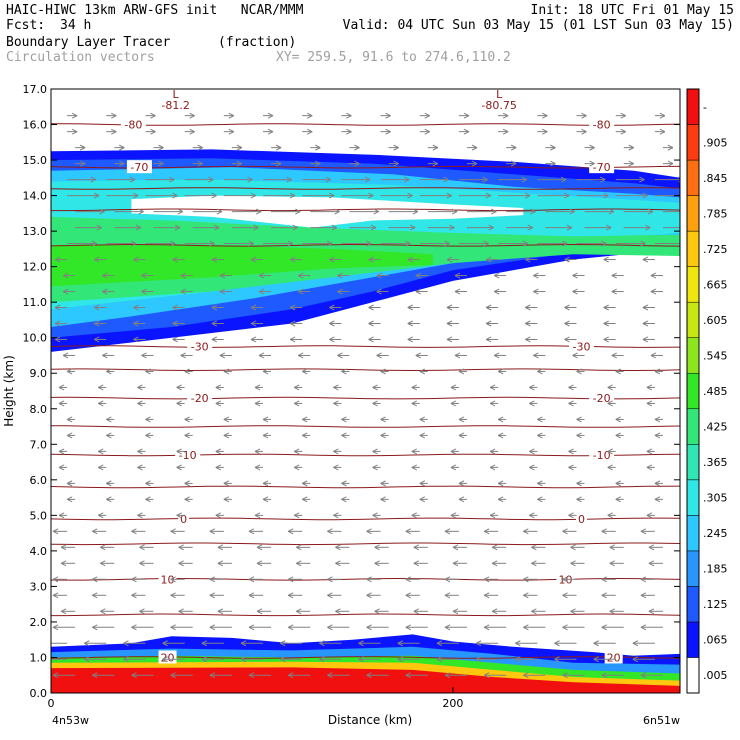  What do you see at coordinates (257, 42) in the screenshot?
I see `field-units: (fraction)` at bounding box center [257, 42].